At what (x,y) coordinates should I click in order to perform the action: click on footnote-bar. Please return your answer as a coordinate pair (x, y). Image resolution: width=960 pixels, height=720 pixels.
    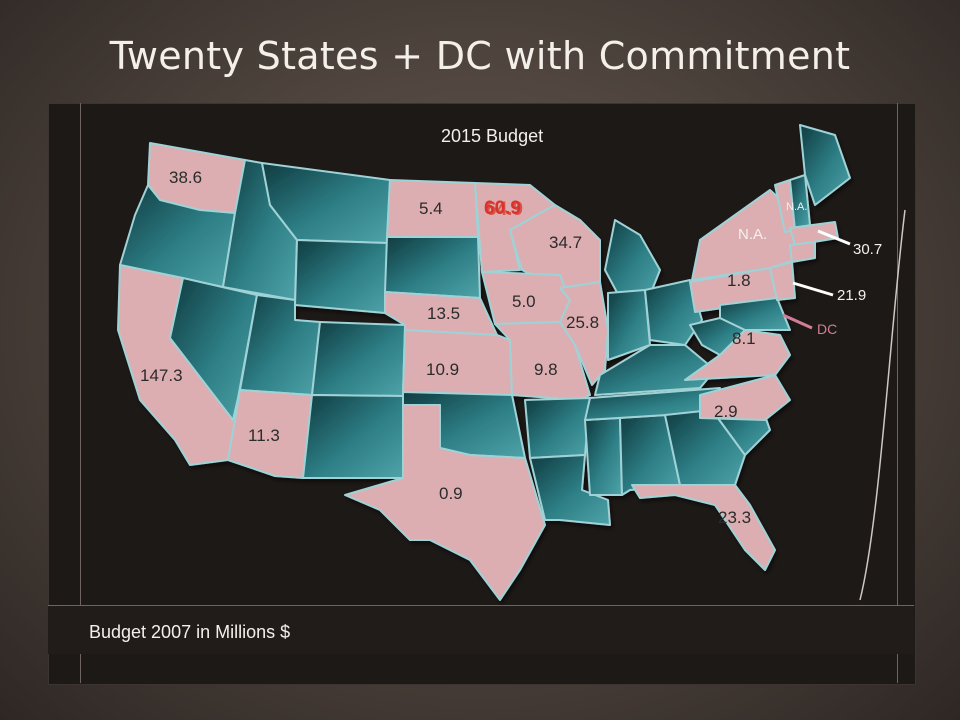
    Looking at the image, I should click on (481, 630).